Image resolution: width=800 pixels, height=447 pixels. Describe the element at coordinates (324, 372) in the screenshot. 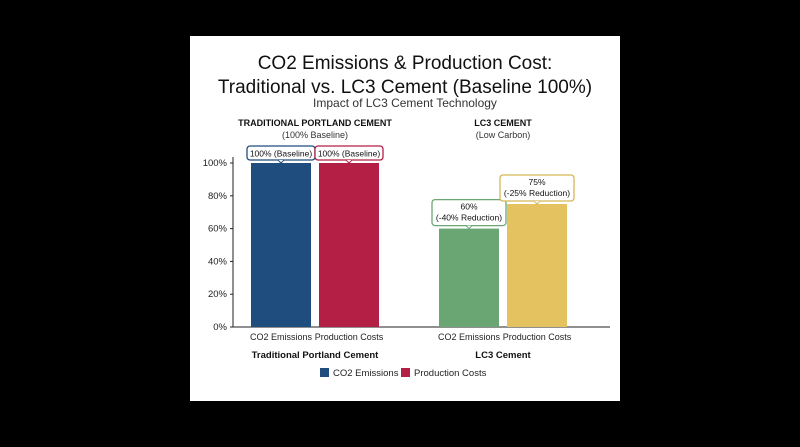

I see `legend-swatch-co2` at that location.